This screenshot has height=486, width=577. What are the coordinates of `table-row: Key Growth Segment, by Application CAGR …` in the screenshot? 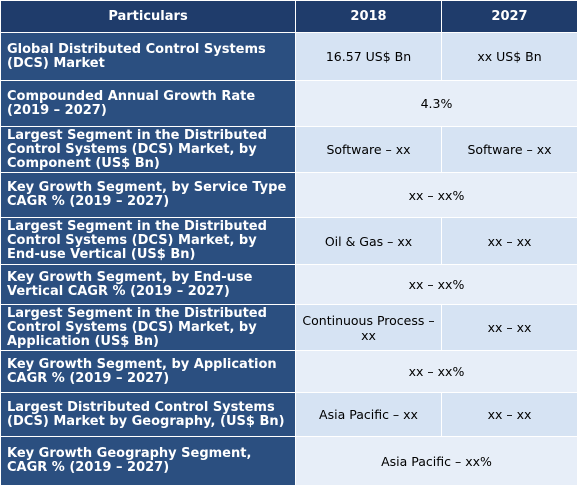 It's located at (289, 372).